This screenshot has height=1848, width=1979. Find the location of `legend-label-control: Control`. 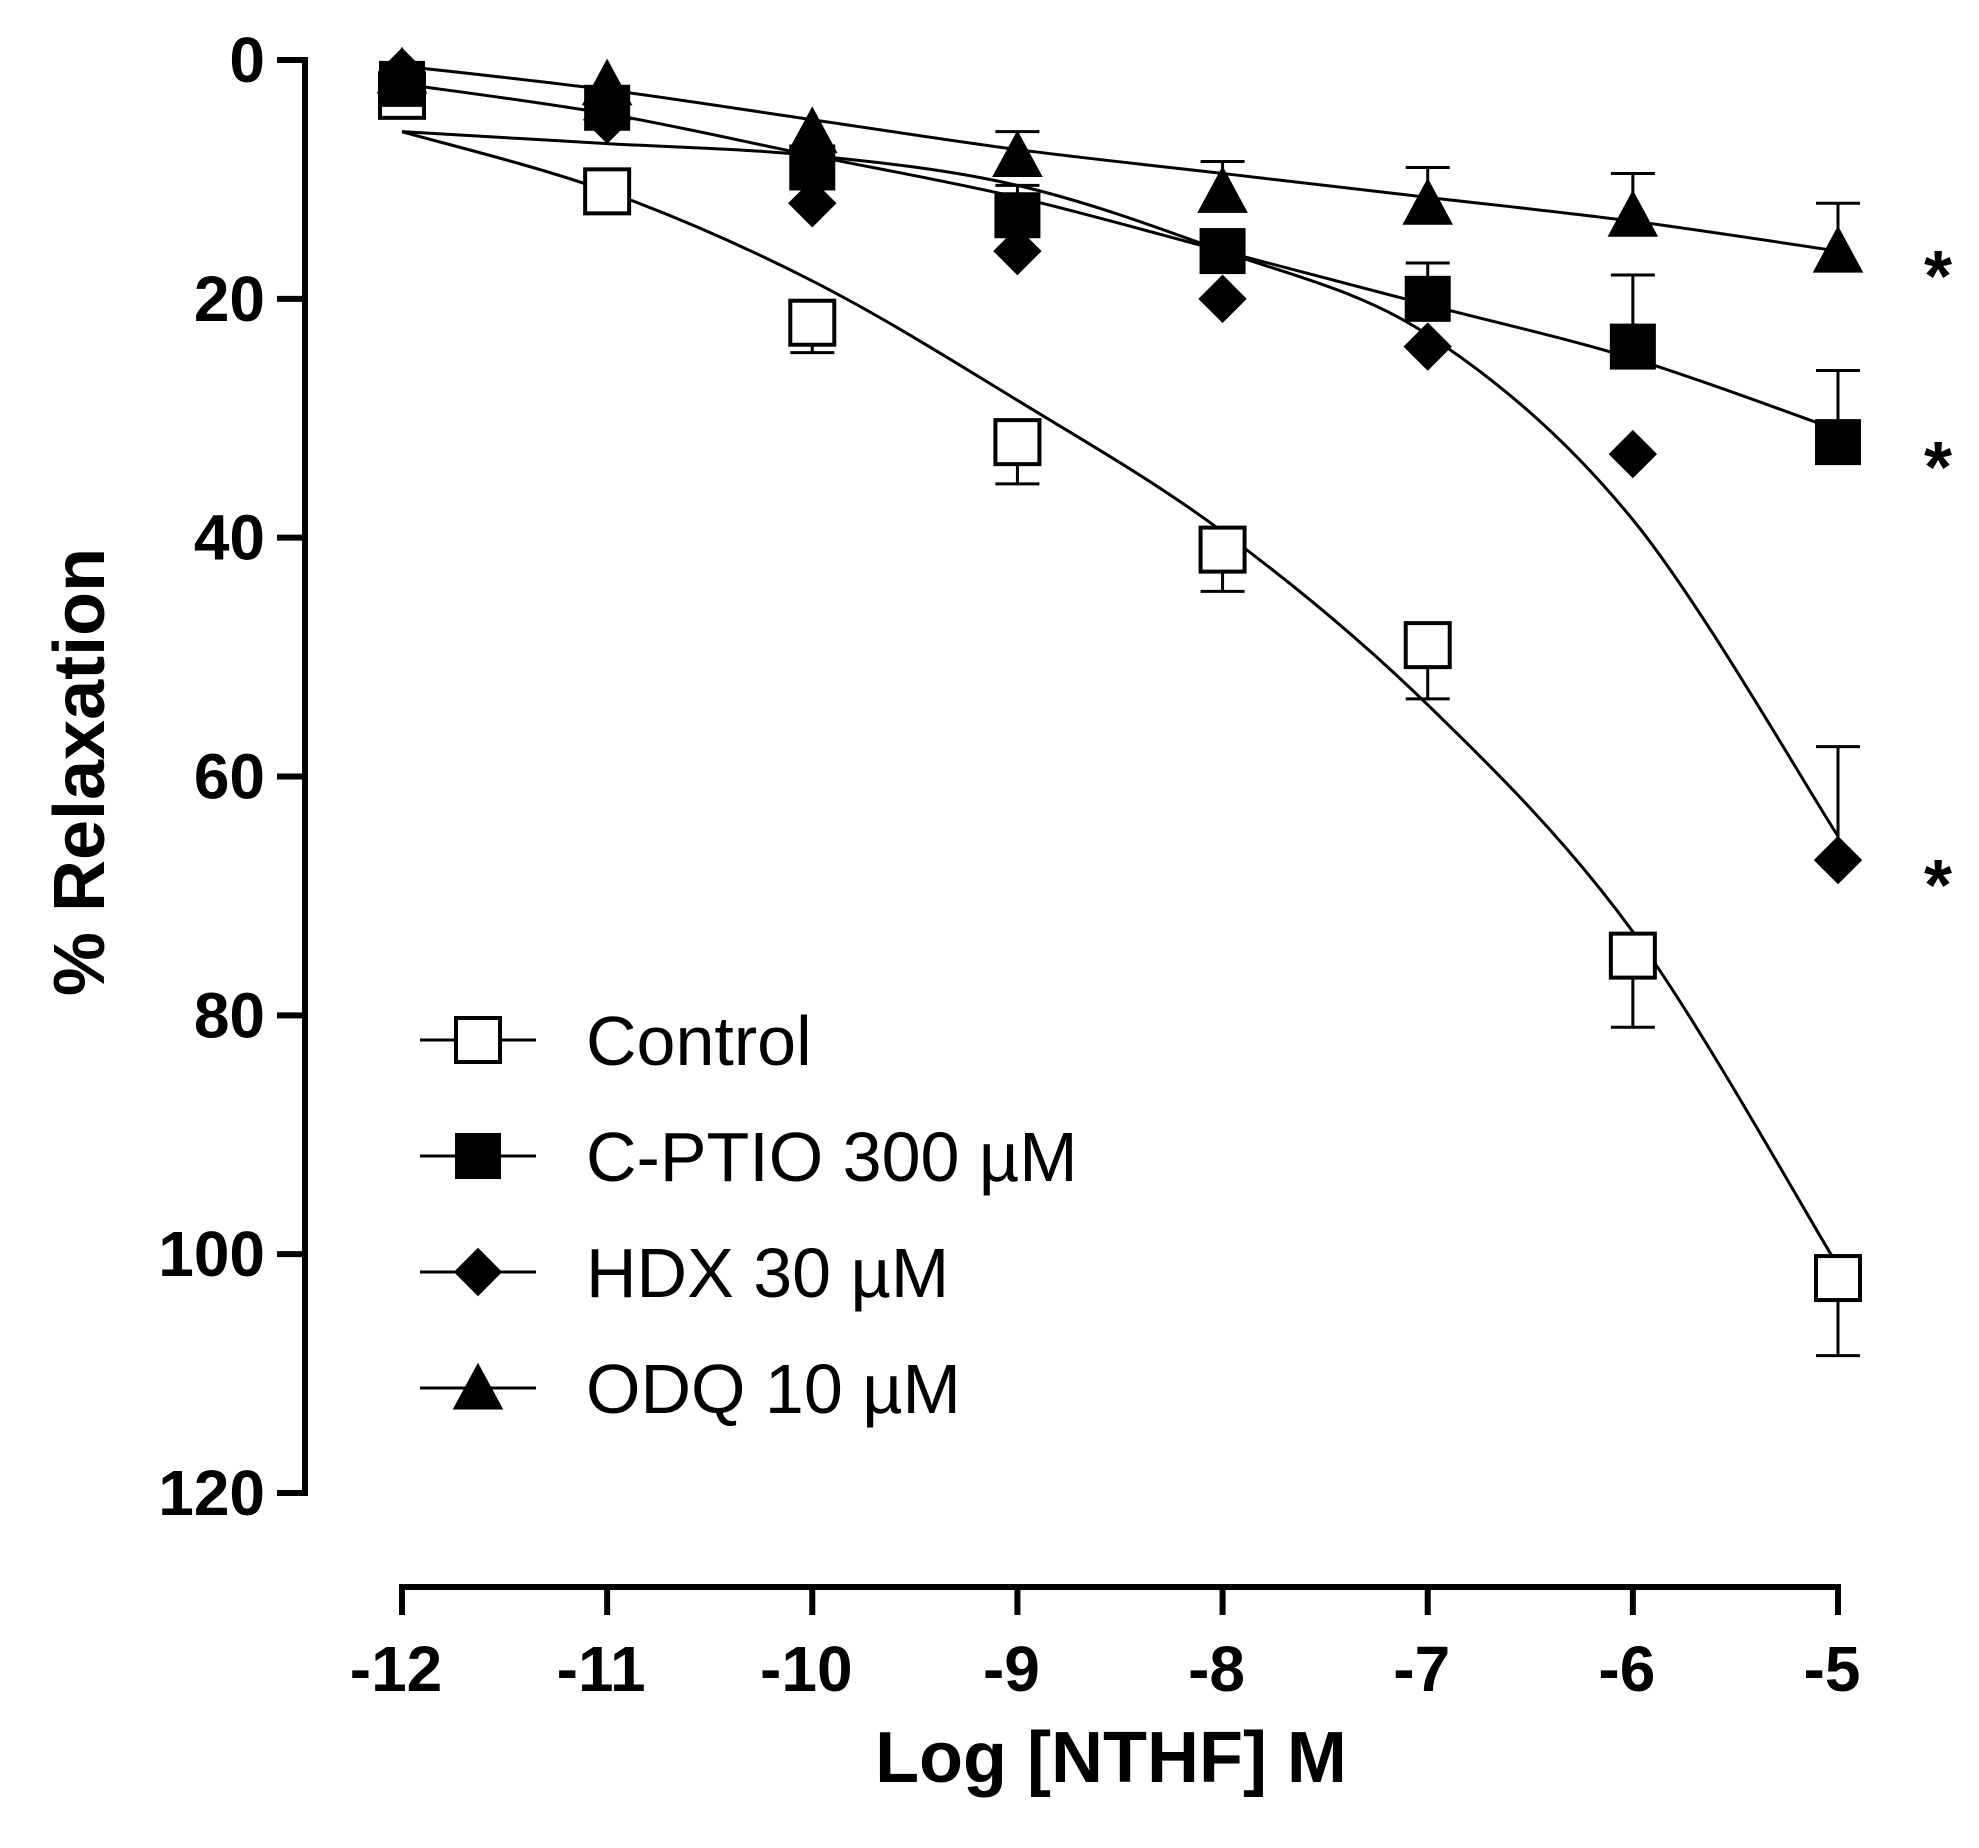

legend-label-control: Control is located at coordinates (699, 1041).